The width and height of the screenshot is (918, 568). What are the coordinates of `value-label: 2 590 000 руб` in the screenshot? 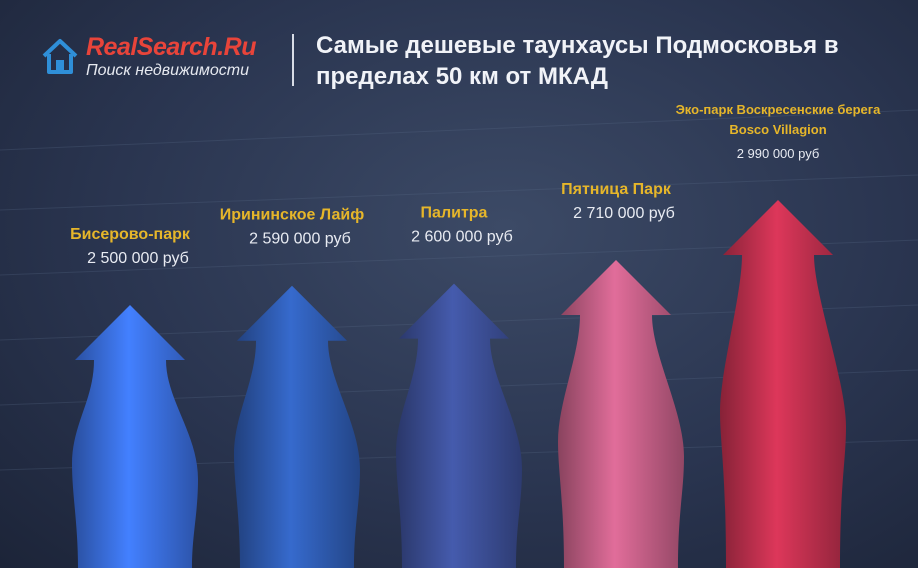 It's located at (300, 239).